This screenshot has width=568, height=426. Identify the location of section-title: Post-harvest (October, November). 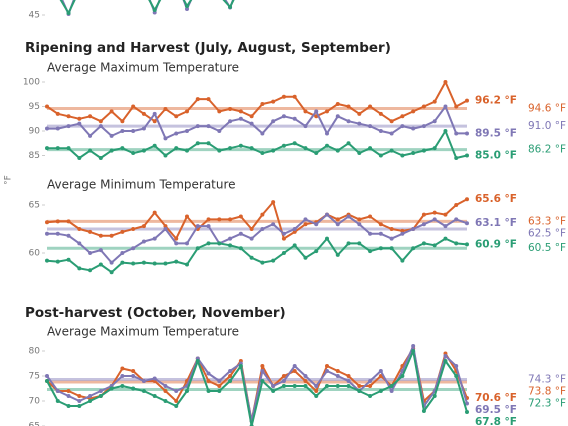
(155, 313).